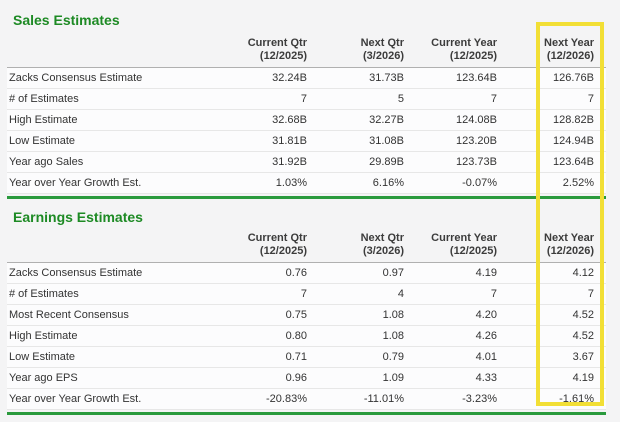 The height and width of the screenshot is (422, 620). What do you see at coordinates (486, 336) in the screenshot?
I see `cell-current-year: 4.26` at bounding box center [486, 336].